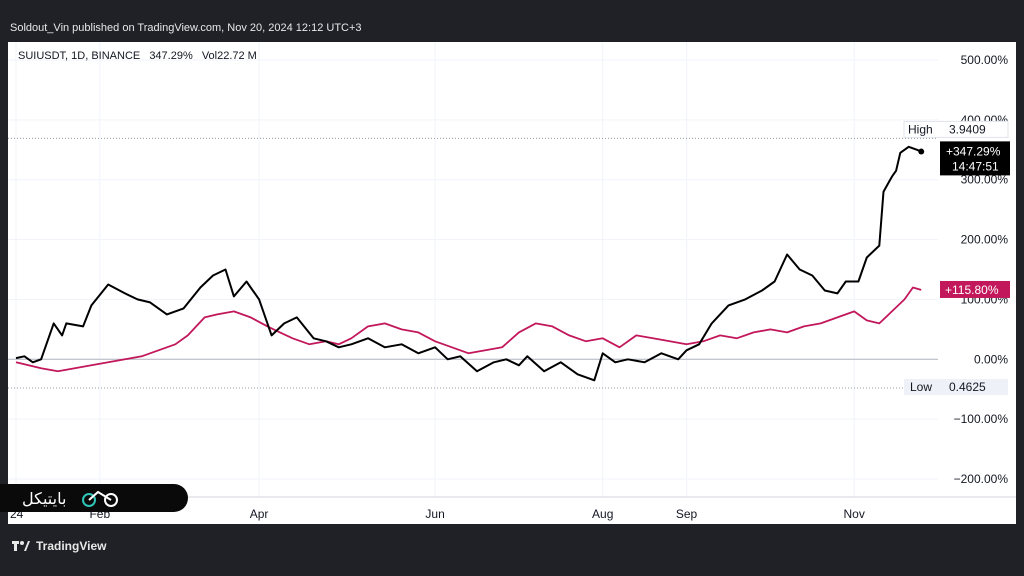 The height and width of the screenshot is (576, 1024). Describe the element at coordinates (21, 546) in the screenshot. I see `tradingview-icon` at that location.